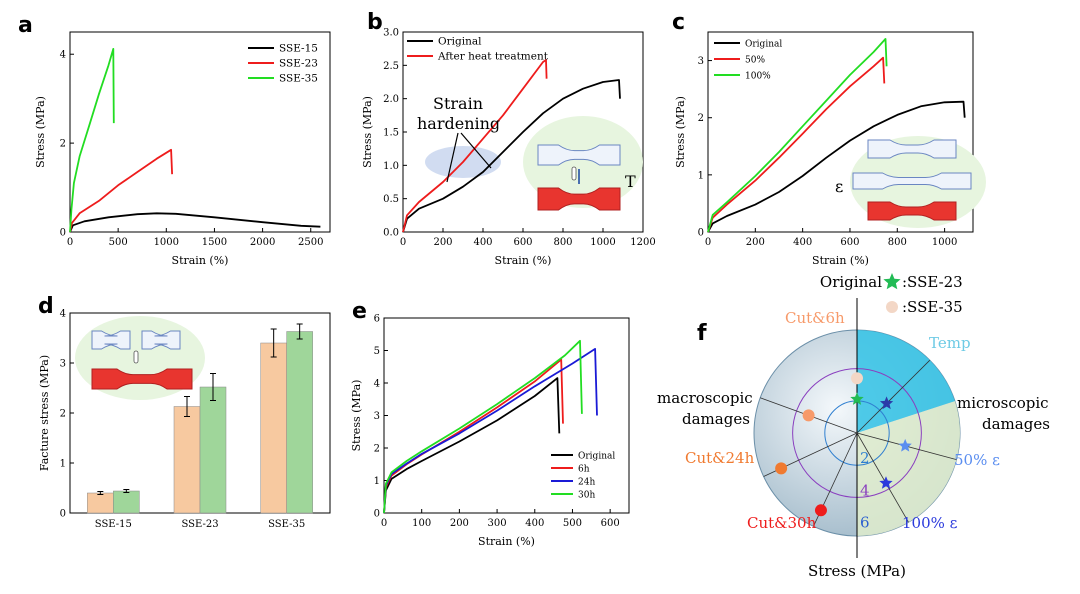 The image size is (1080, 594). I want to click on f-temp-wedge, so click(906, 381).